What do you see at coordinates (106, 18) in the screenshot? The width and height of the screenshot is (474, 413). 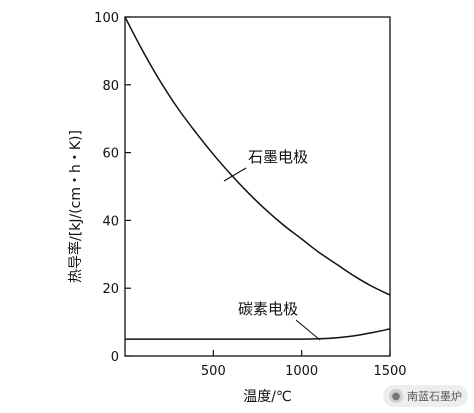 I see `y-tick-label-100: 100` at bounding box center [106, 18].